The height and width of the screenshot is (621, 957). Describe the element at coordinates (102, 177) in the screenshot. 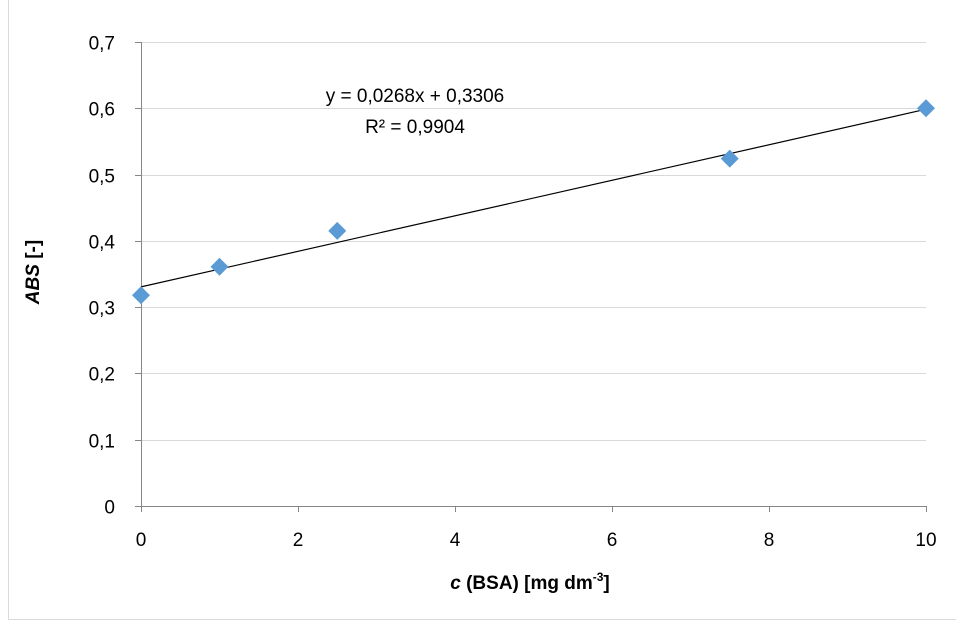

I see `y-tick-label: 0,5` at that location.